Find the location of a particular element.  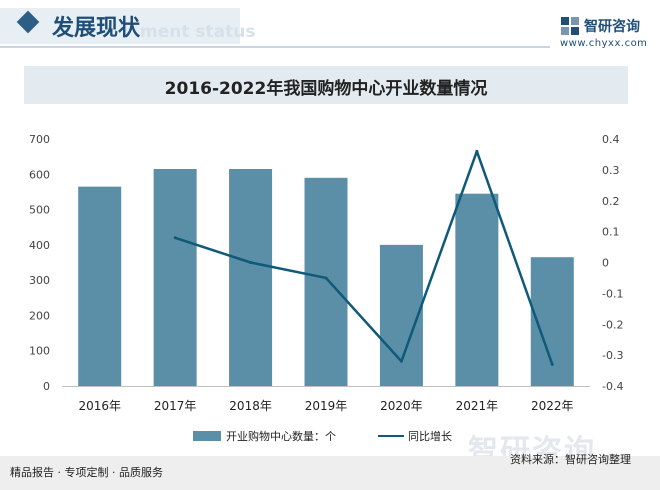

left-tick-label: 0 is located at coordinates (46, 386).